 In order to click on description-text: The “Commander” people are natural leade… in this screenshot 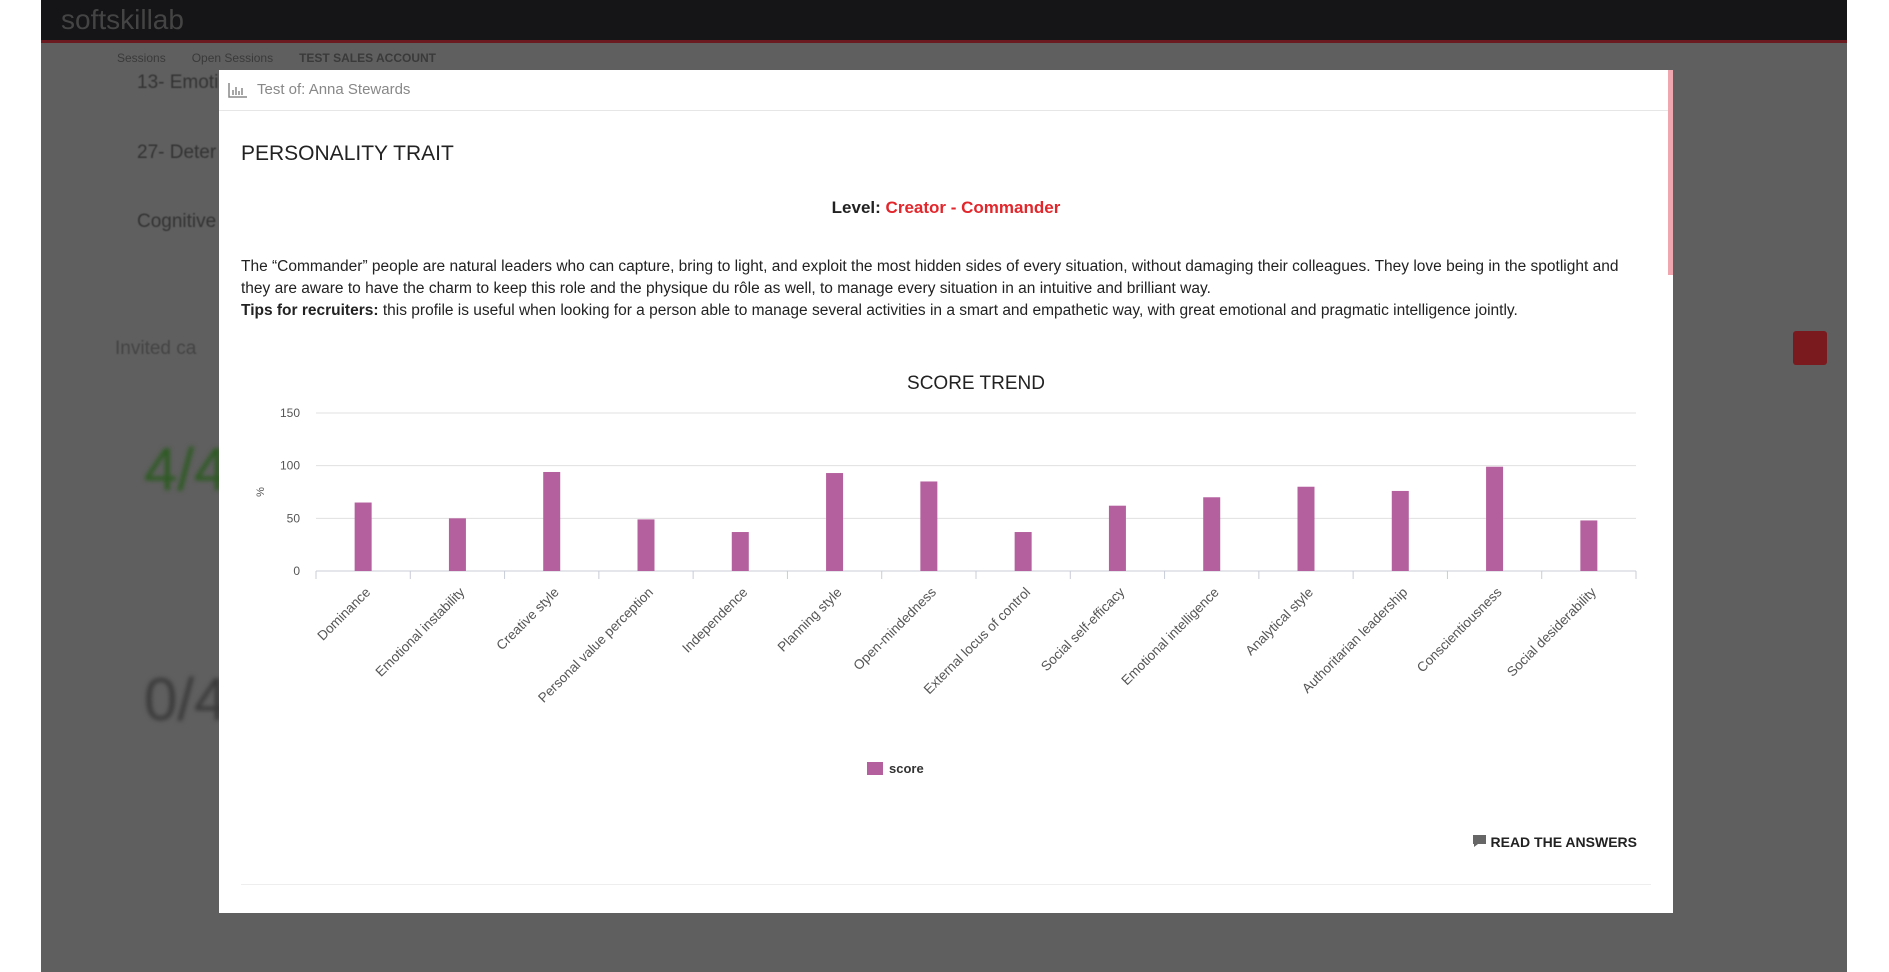, I will do `click(930, 277)`.